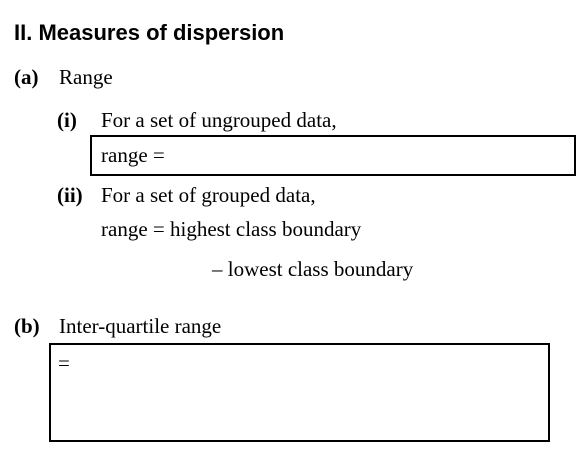 The height and width of the screenshot is (469, 583). I want to click on interquartile-range-prompt: =, so click(64, 363).